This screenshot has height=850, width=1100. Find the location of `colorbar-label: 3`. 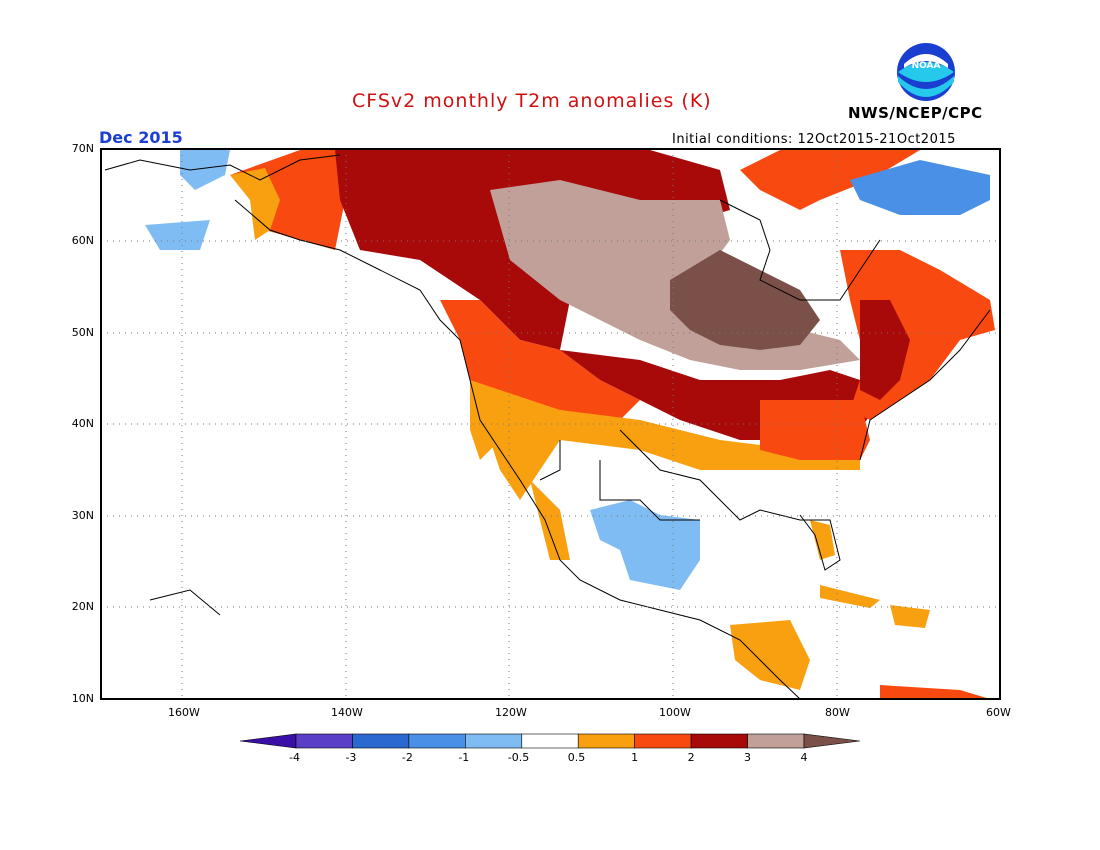

colorbar-label: 3 is located at coordinates (748, 757).